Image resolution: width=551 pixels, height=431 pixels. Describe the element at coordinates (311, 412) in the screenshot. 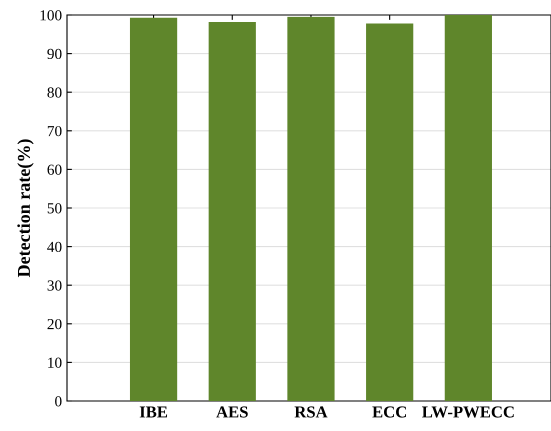

I see `x-tick-label: RSA` at that location.